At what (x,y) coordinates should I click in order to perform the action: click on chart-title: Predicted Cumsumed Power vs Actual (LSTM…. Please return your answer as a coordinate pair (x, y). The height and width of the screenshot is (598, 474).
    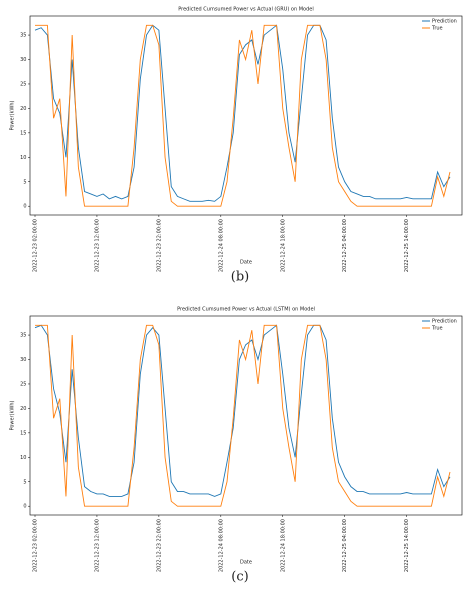
    Looking at the image, I should click on (246, 310).